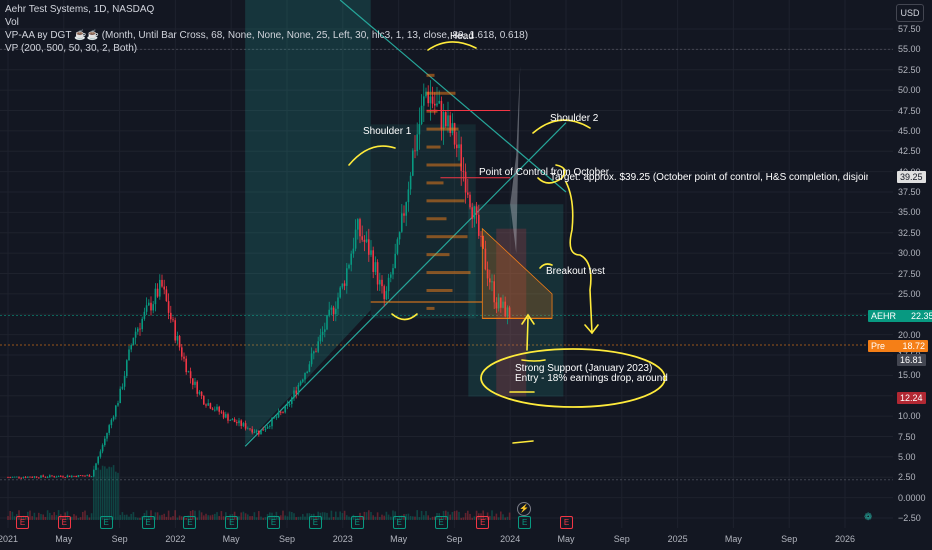 The height and width of the screenshot is (550, 932). Describe the element at coordinates (551, 174) in the screenshot. I see `target-circle` at that location.